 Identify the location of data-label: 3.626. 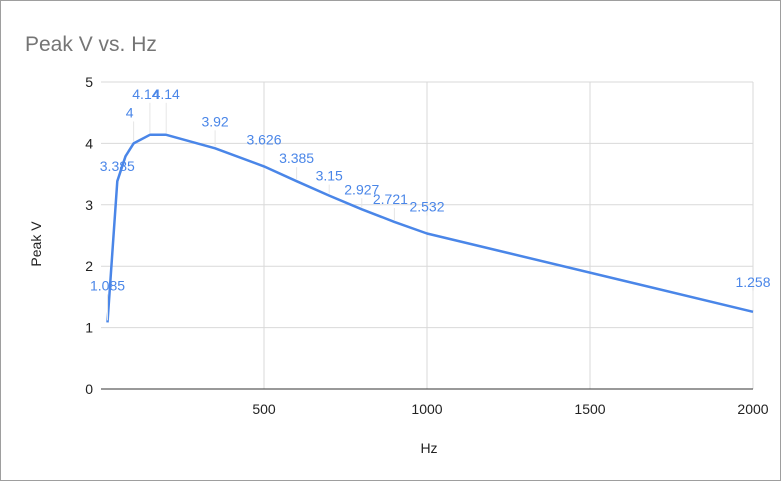
(263, 139).